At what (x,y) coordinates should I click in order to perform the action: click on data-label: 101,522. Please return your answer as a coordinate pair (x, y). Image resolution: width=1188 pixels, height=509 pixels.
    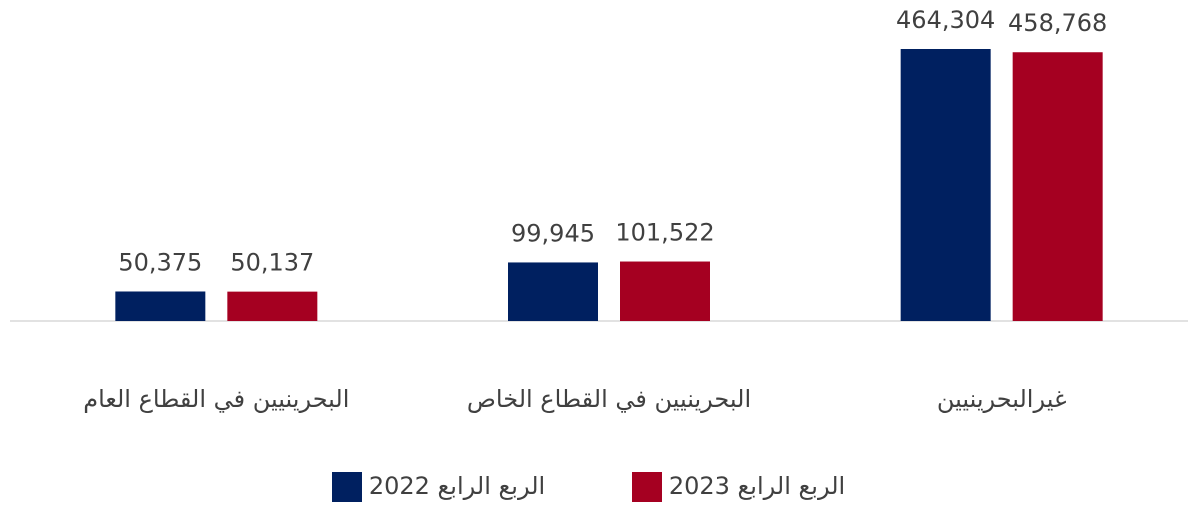
    Looking at the image, I should click on (664, 233).